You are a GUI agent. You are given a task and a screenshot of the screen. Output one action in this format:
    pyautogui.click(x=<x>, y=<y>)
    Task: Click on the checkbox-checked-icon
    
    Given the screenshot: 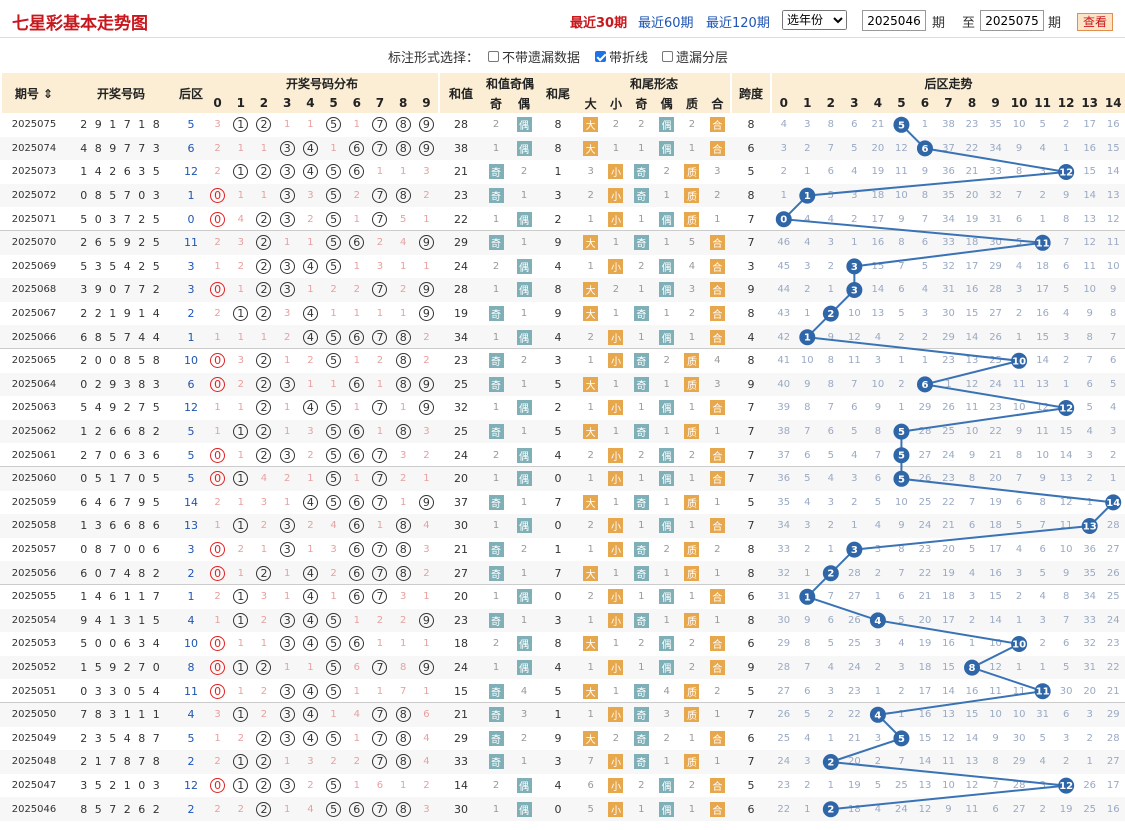 What is the action you would take?
    pyautogui.click(x=600, y=56)
    